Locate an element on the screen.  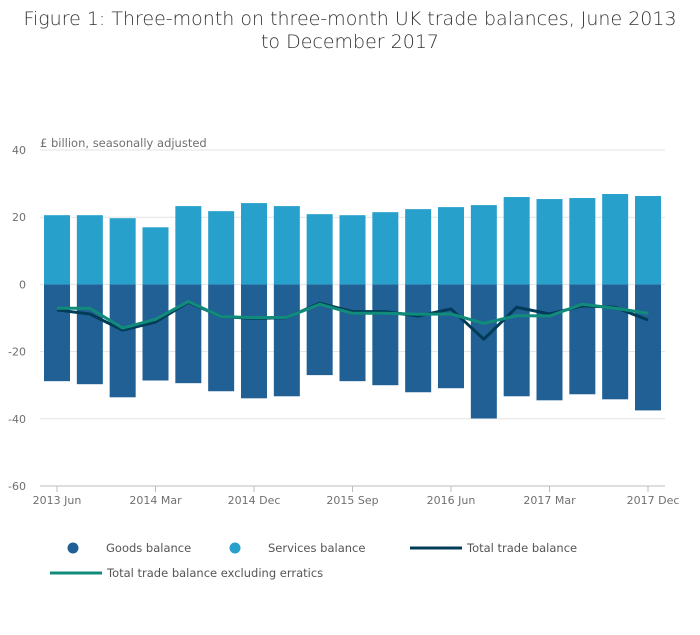
x-tick-label: 2013 Jun is located at coordinates (57, 500).